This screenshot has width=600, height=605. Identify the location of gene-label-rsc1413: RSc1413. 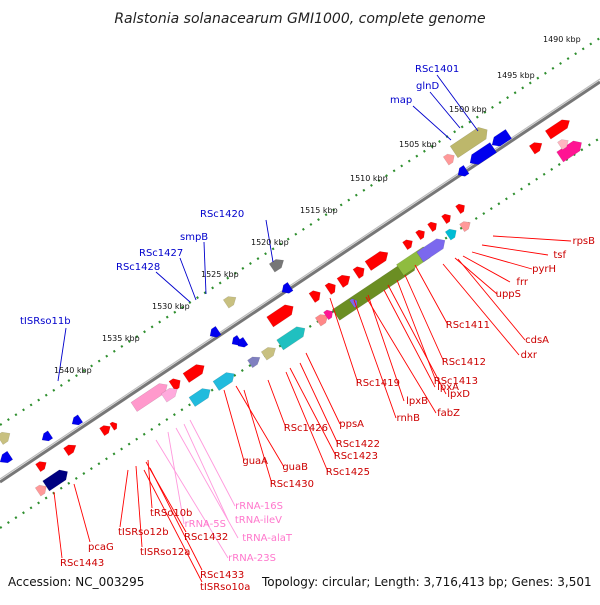
(456, 381).